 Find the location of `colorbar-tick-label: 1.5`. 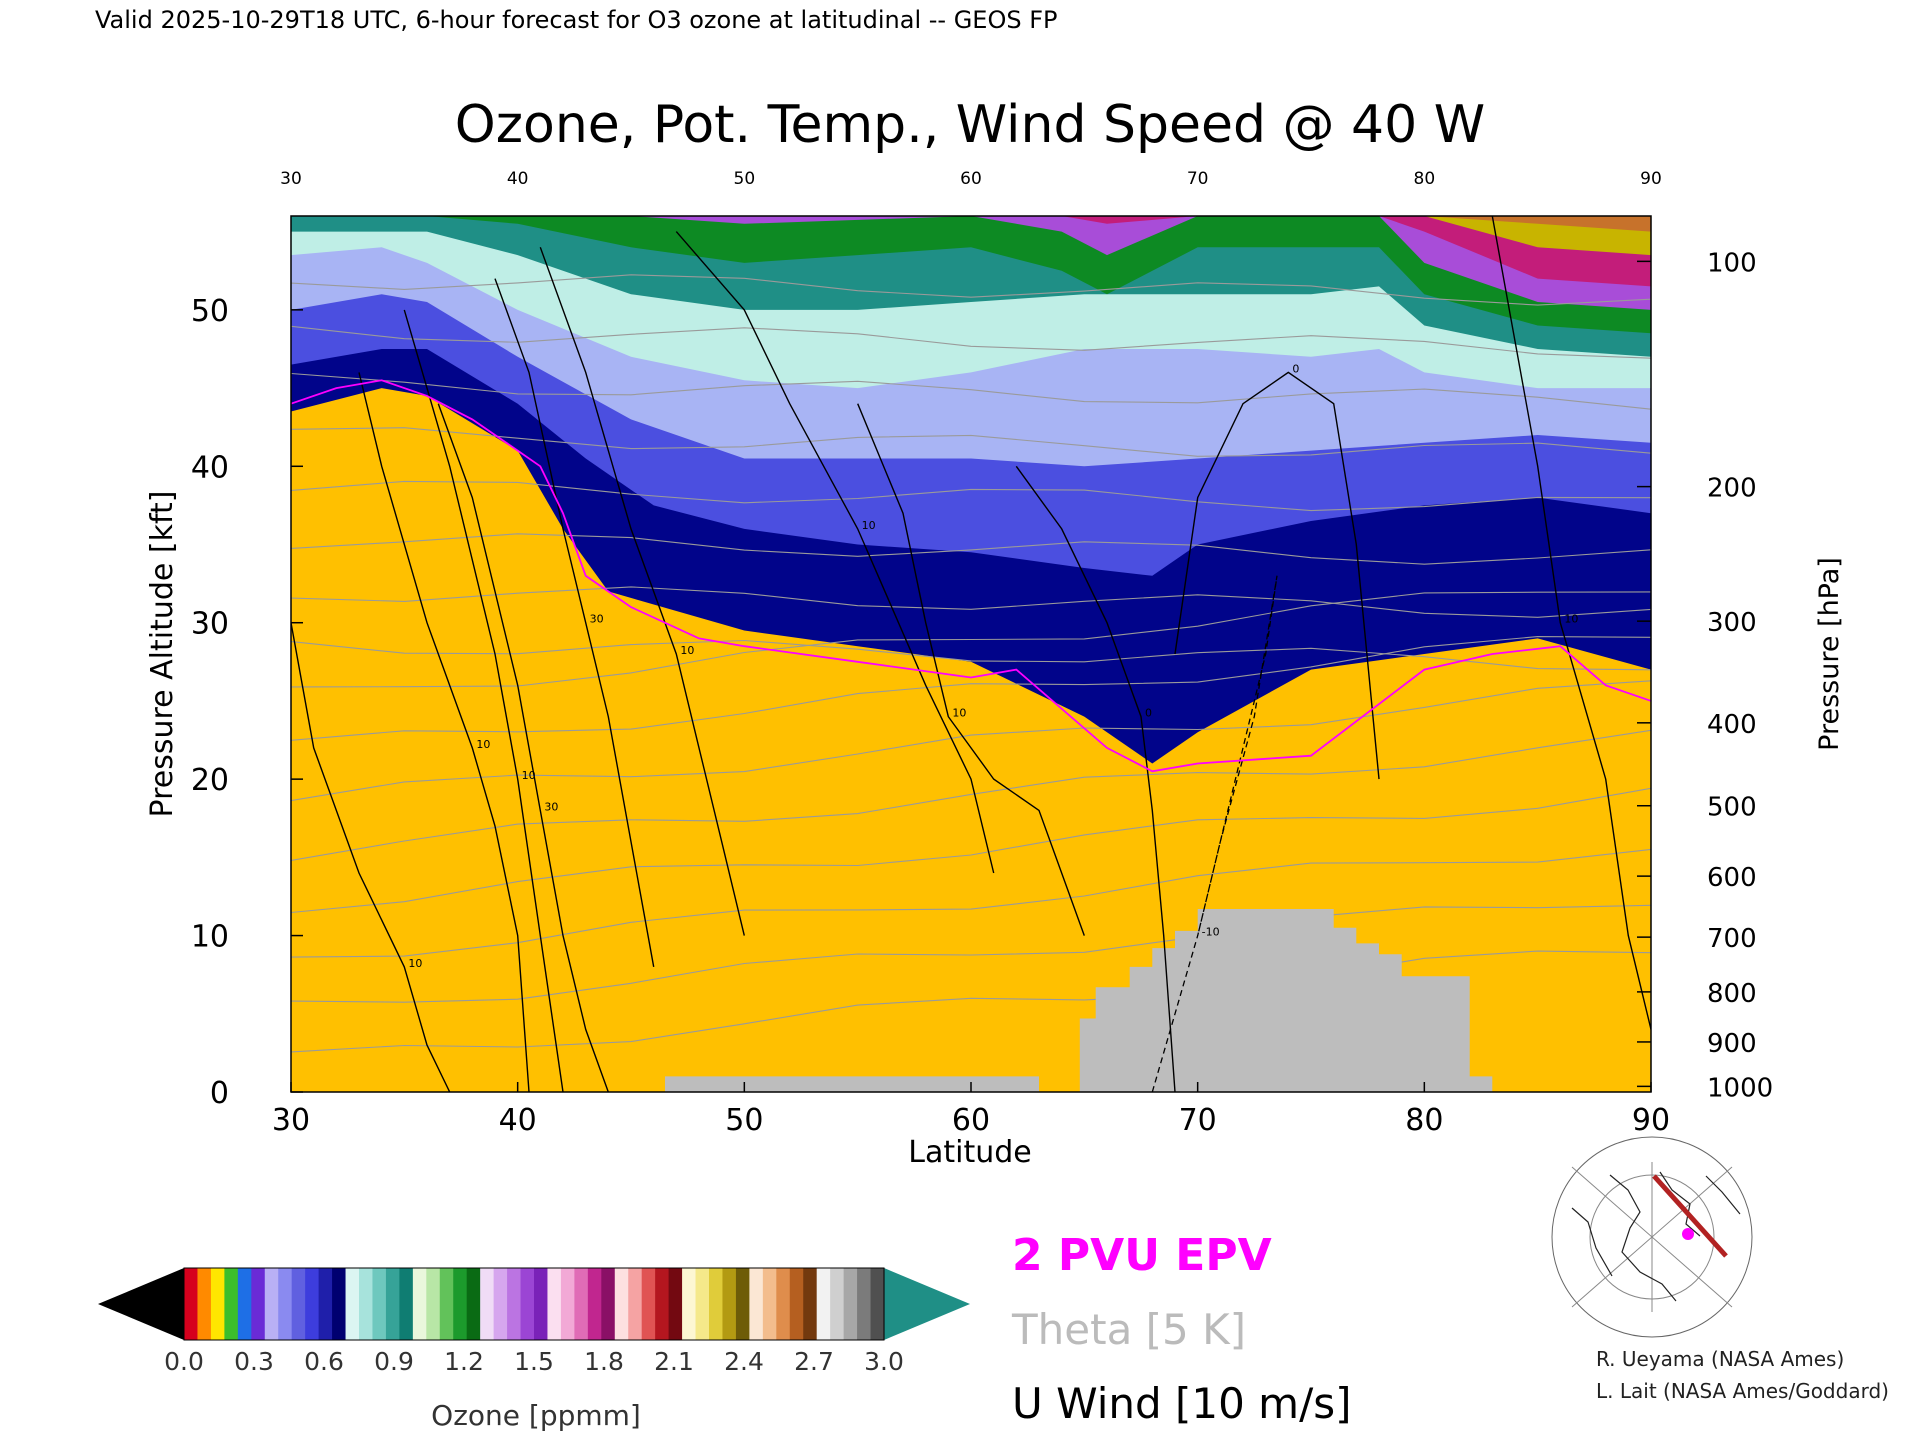

colorbar-tick-label: 1.5 is located at coordinates (534, 1361).